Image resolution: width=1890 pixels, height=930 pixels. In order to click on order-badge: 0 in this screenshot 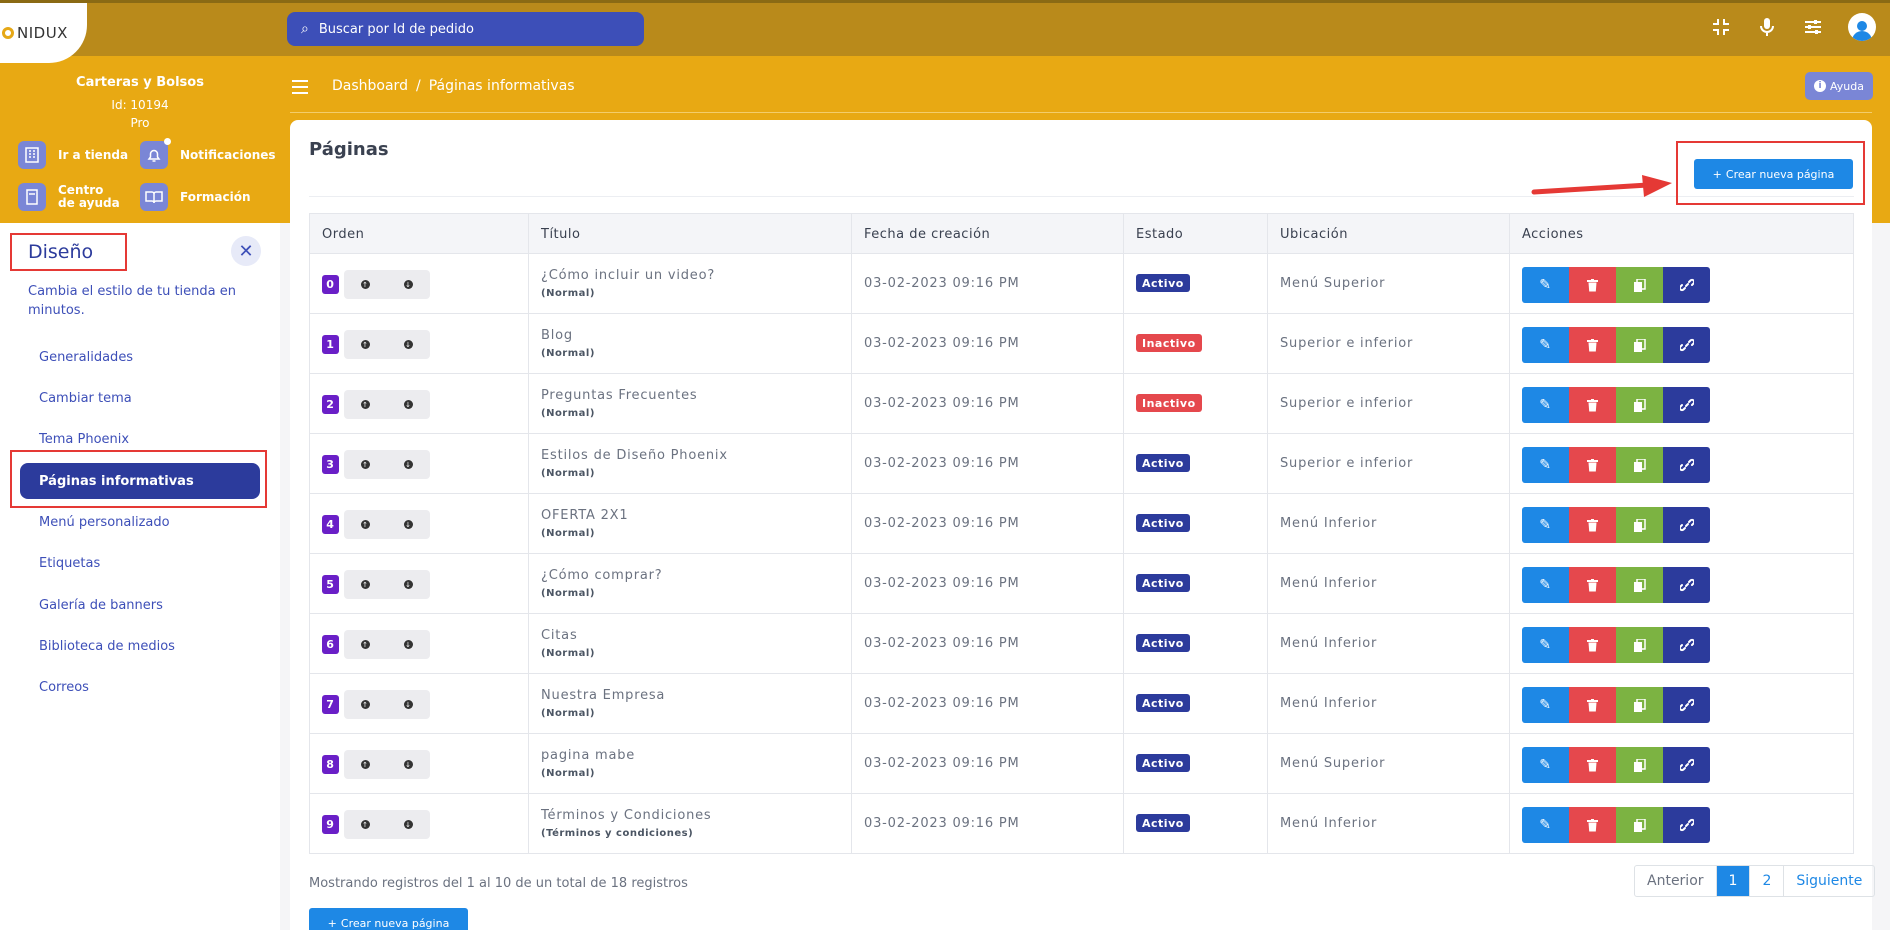, I will do `click(330, 284)`.